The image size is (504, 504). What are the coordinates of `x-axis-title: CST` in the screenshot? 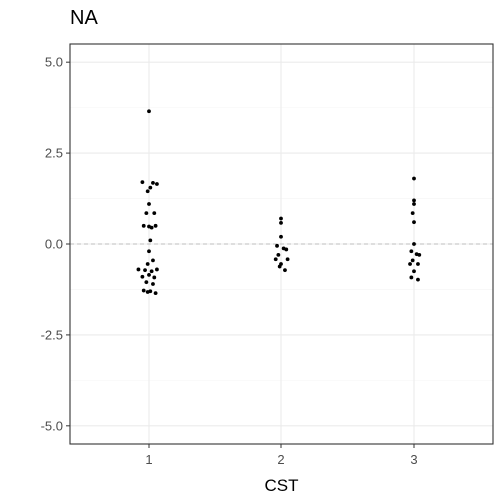 It's located at (282, 485).